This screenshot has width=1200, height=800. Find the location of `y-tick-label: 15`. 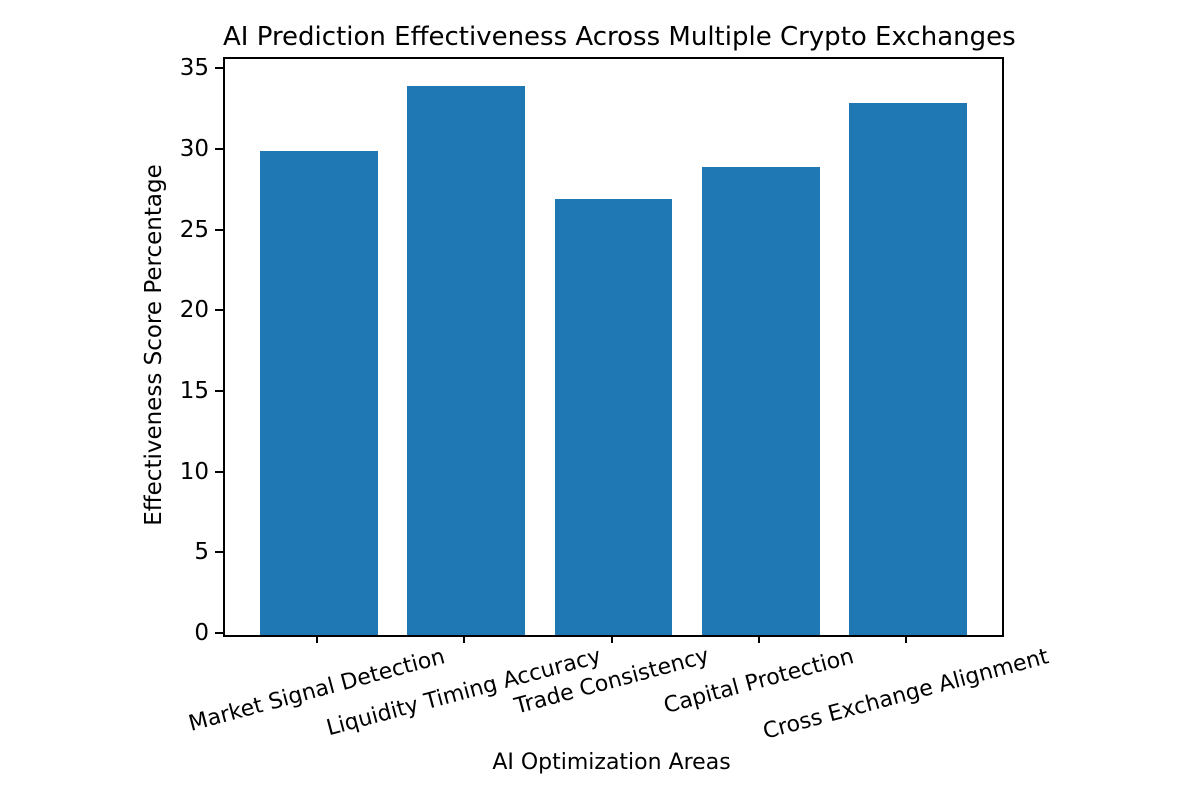

y-tick-label: 15 is located at coordinates (194, 390).